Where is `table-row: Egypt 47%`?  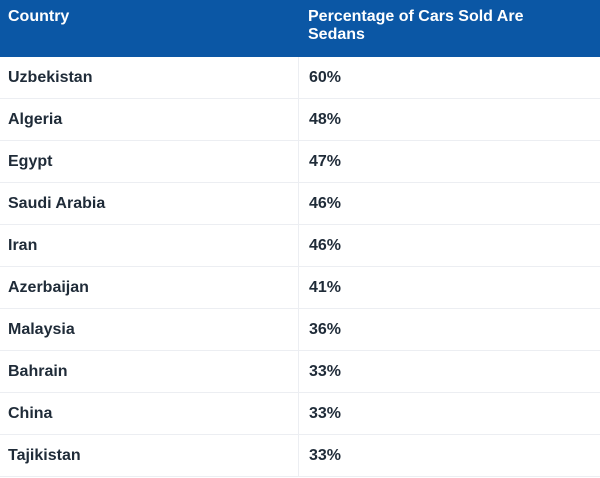
table-row: Egypt 47% is located at coordinates (300, 162).